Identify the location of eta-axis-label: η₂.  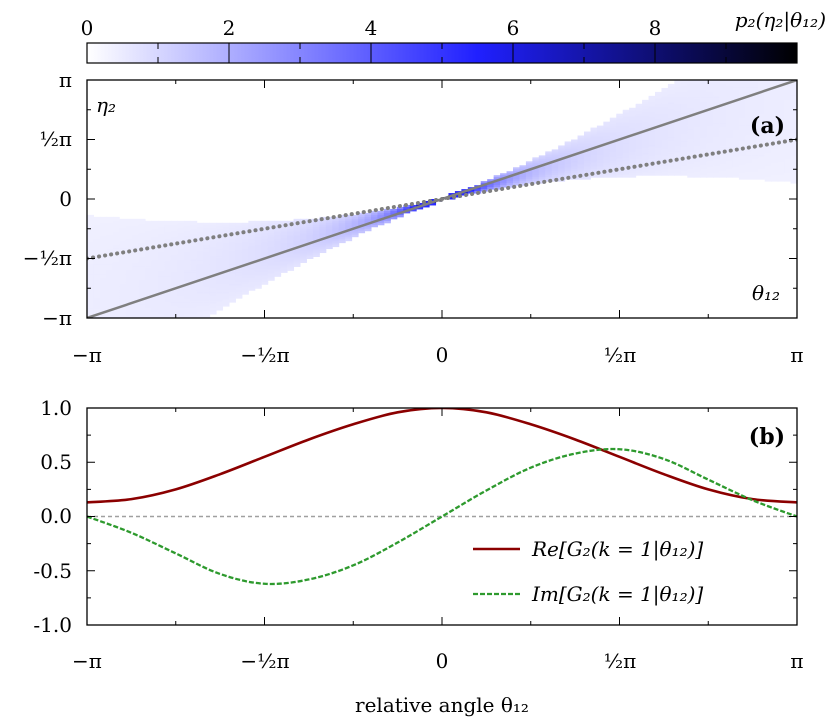
(106, 105).